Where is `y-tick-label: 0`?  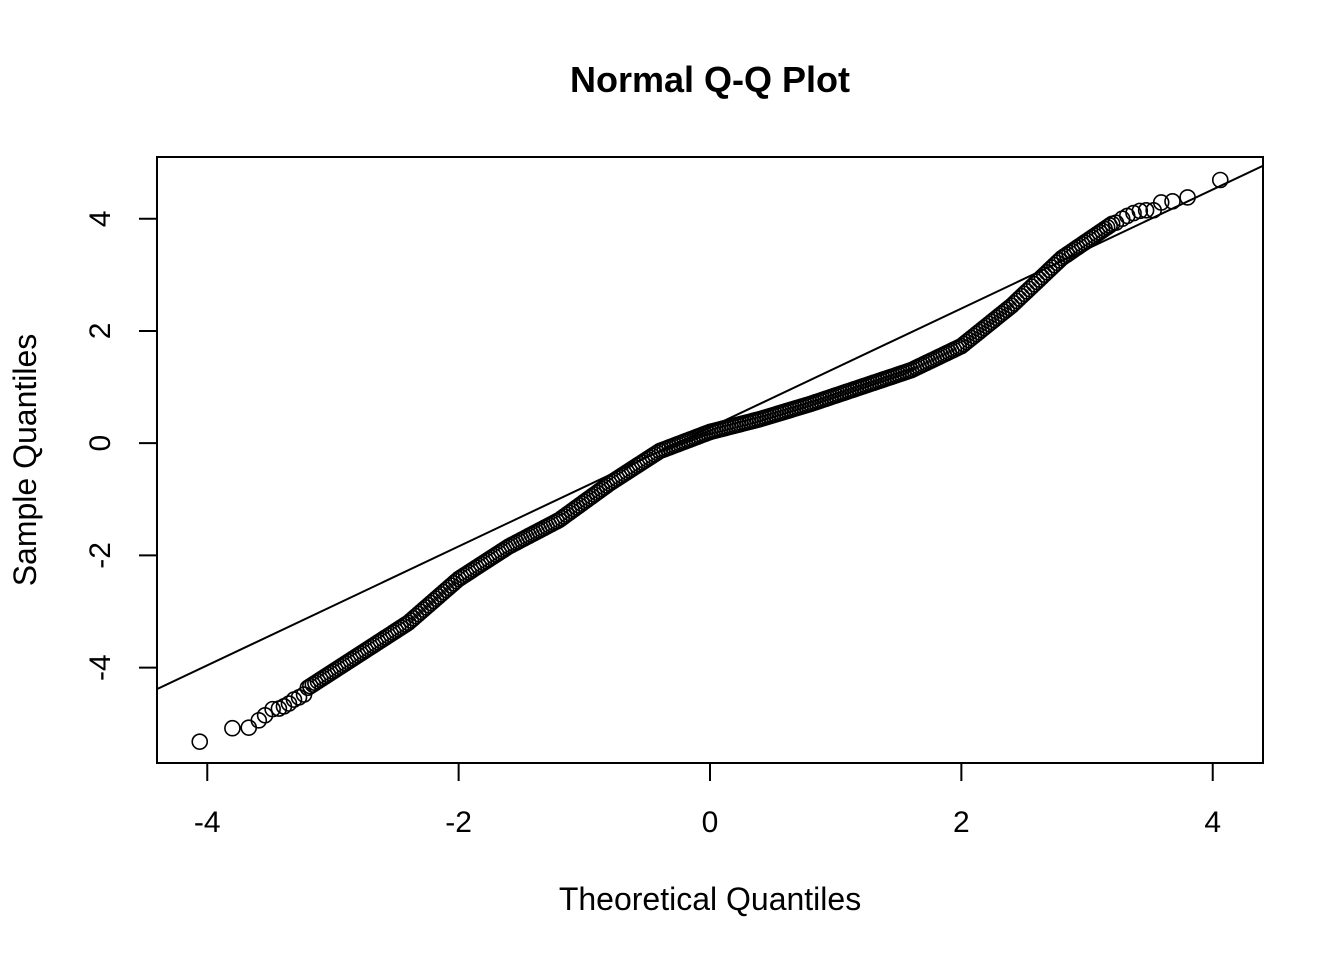 y-tick-label: 0 is located at coordinates (100, 443).